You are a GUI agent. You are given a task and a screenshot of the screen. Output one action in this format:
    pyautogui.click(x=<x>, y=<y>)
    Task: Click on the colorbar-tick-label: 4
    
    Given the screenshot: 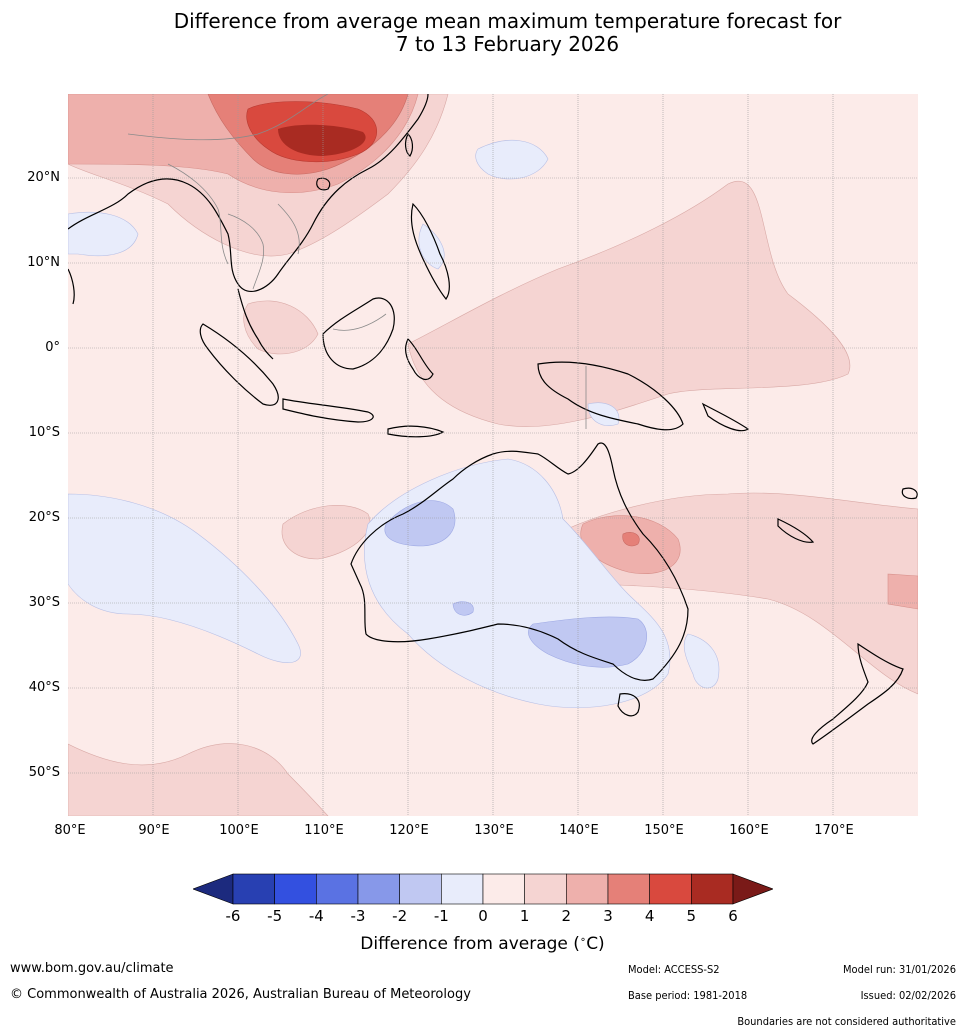 What is the action you would take?
    pyautogui.click(x=649, y=916)
    